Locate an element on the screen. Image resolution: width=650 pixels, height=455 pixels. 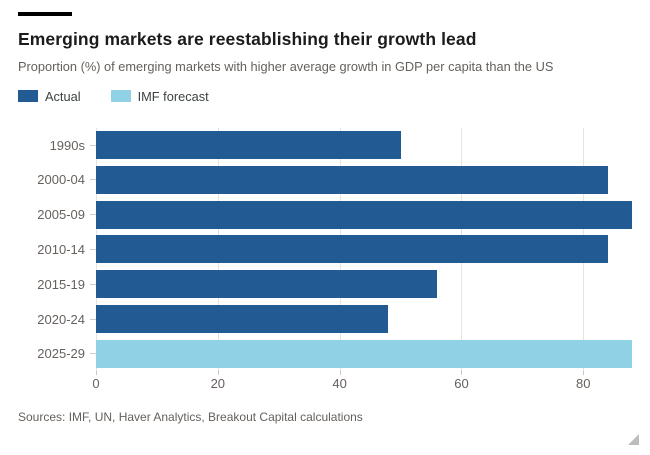
y-axis-label: 2000-04 is located at coordinates (57, 179).